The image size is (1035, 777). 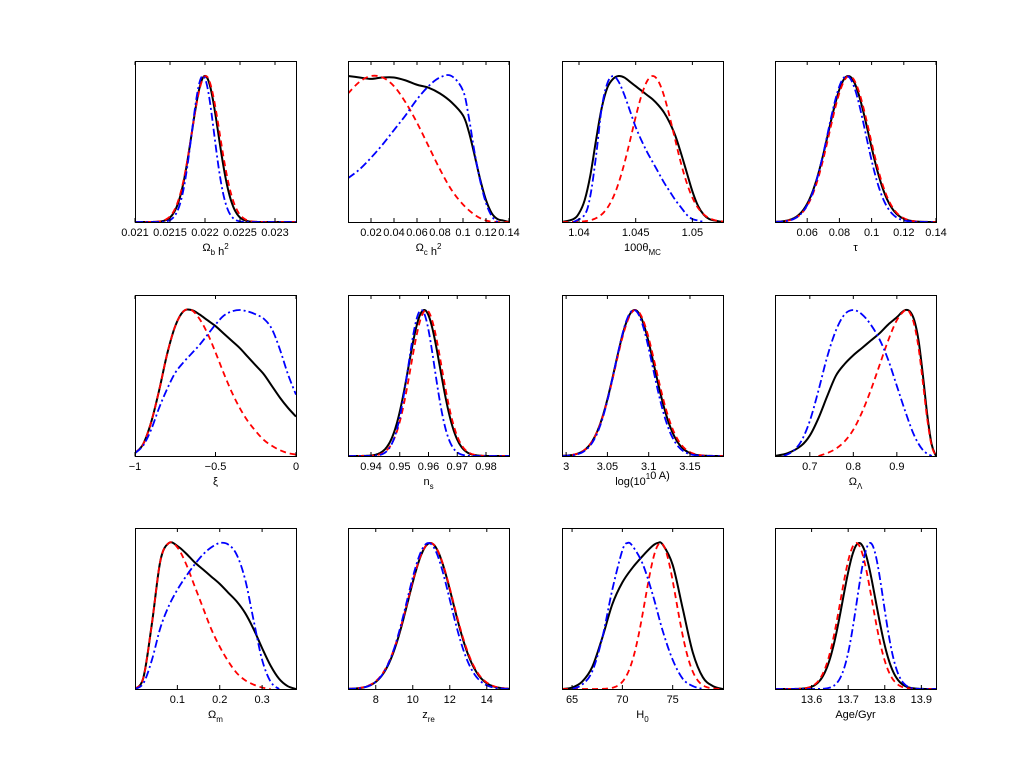 What do you see at coordinates (393, 233) in the screenshot?
I see `x-tick-label: 0.04` at bounding box center [393, 233].